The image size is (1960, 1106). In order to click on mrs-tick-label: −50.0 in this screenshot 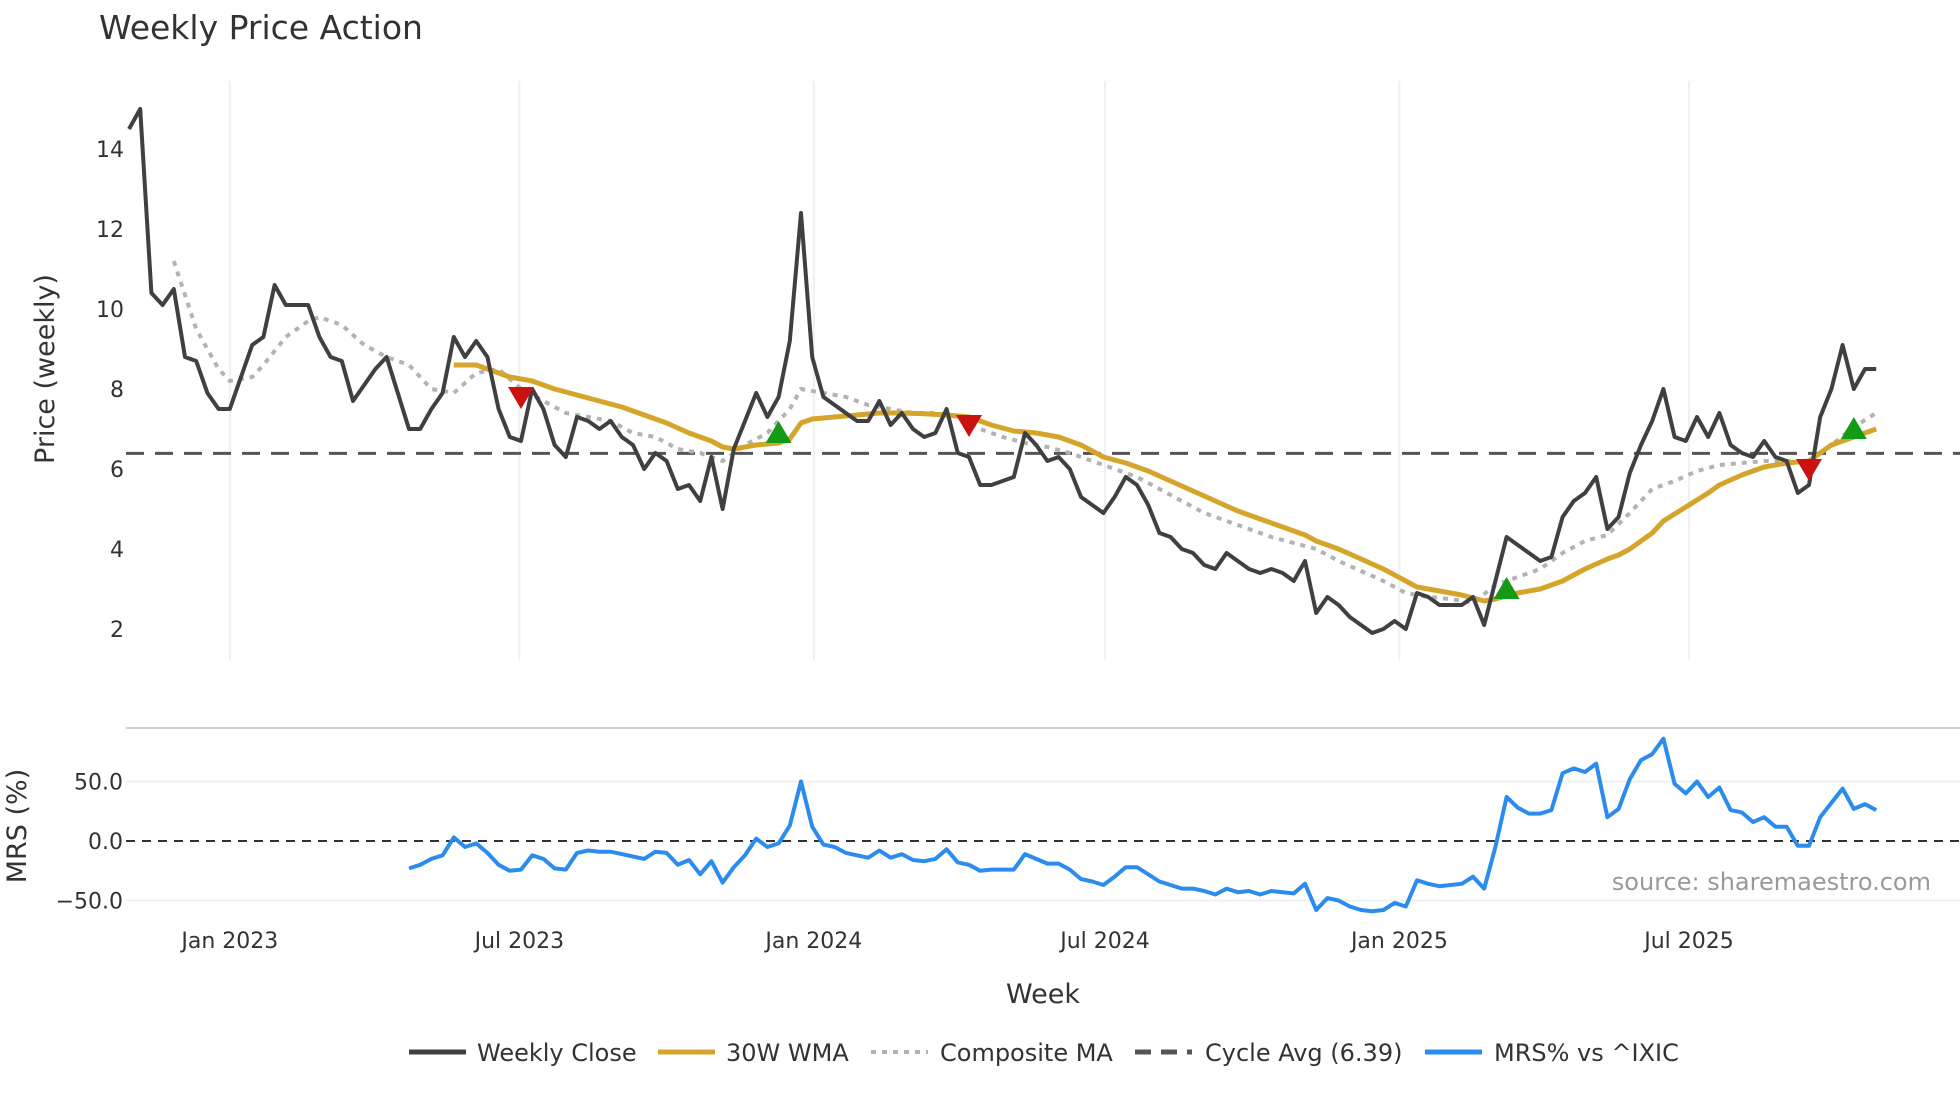, I will do `click(89, 902)`.